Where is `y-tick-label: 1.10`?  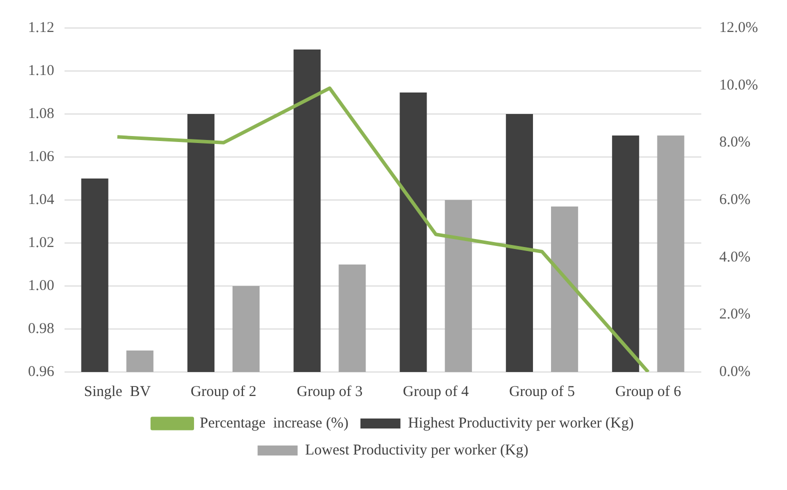
y-tick-label: 1.10 is located at coordinates (41, 70).